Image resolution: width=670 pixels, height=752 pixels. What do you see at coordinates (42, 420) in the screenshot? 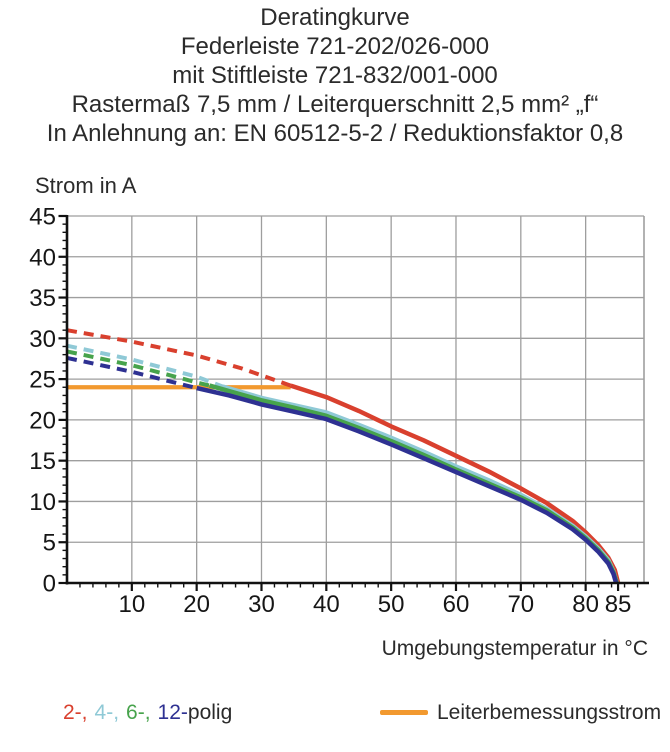
I see `y-tick-label: 20` at bounding box center [42, 420].